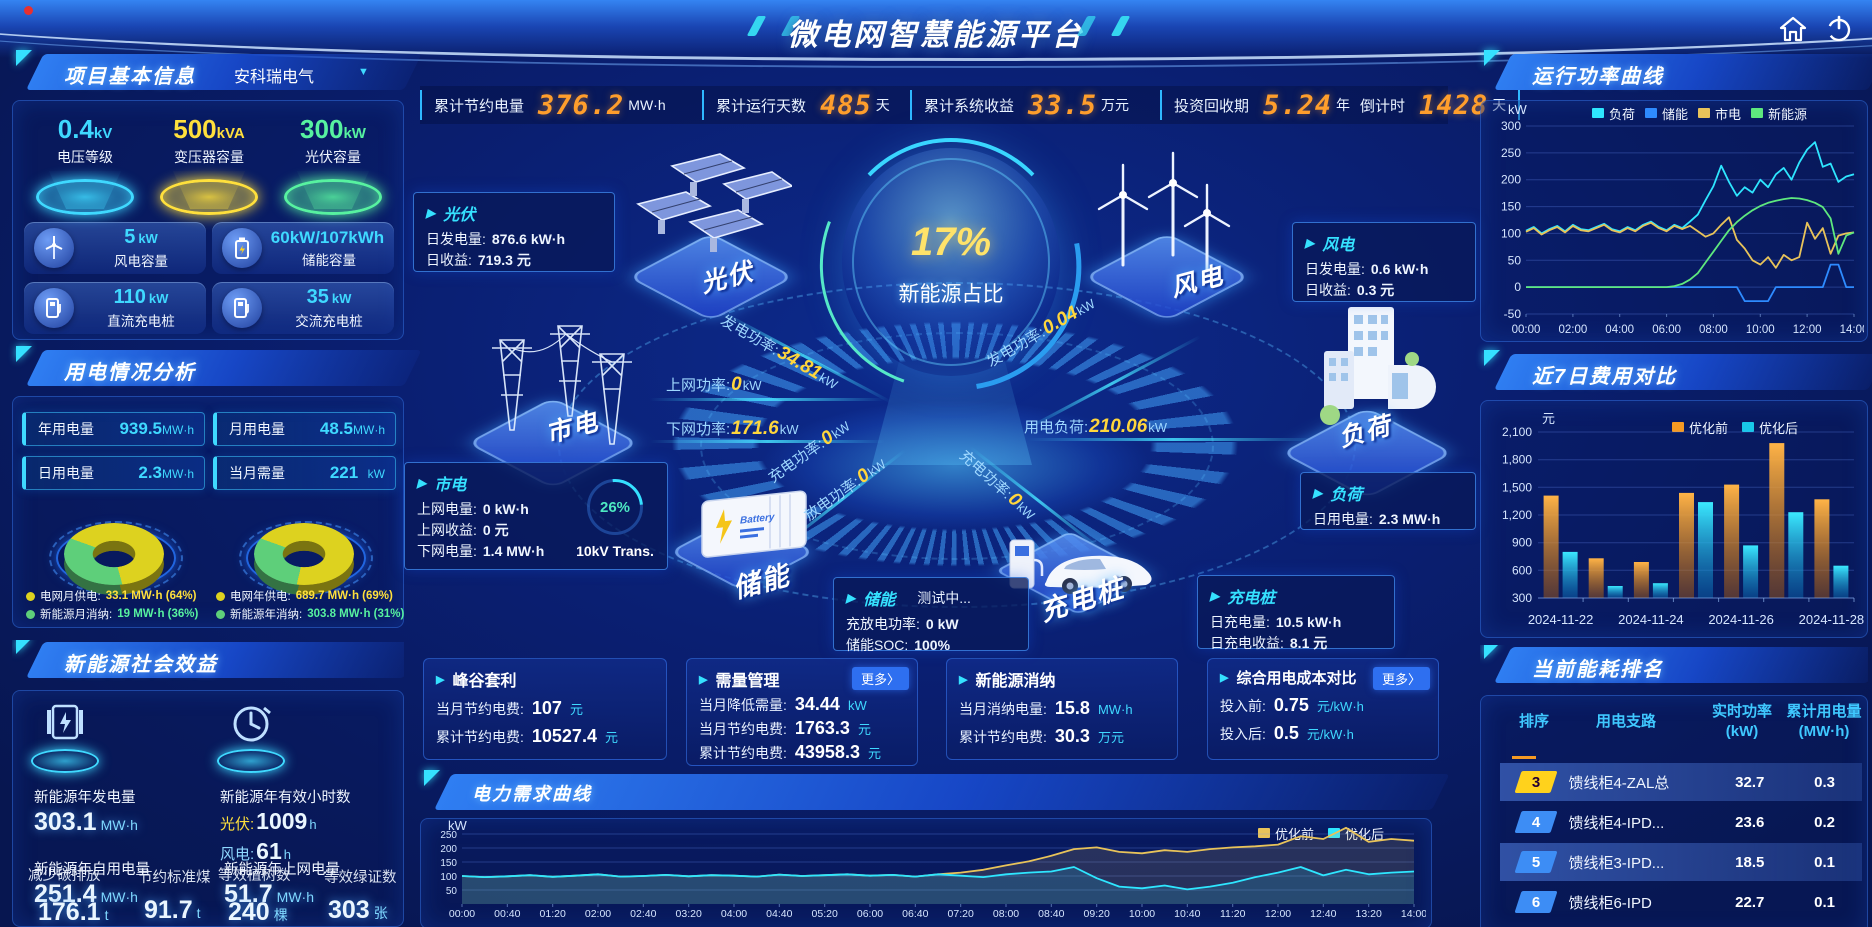 The height and width of the screenshot is (927, 1872). I want to click on svg-text: 00:00, so click(1526, 330).